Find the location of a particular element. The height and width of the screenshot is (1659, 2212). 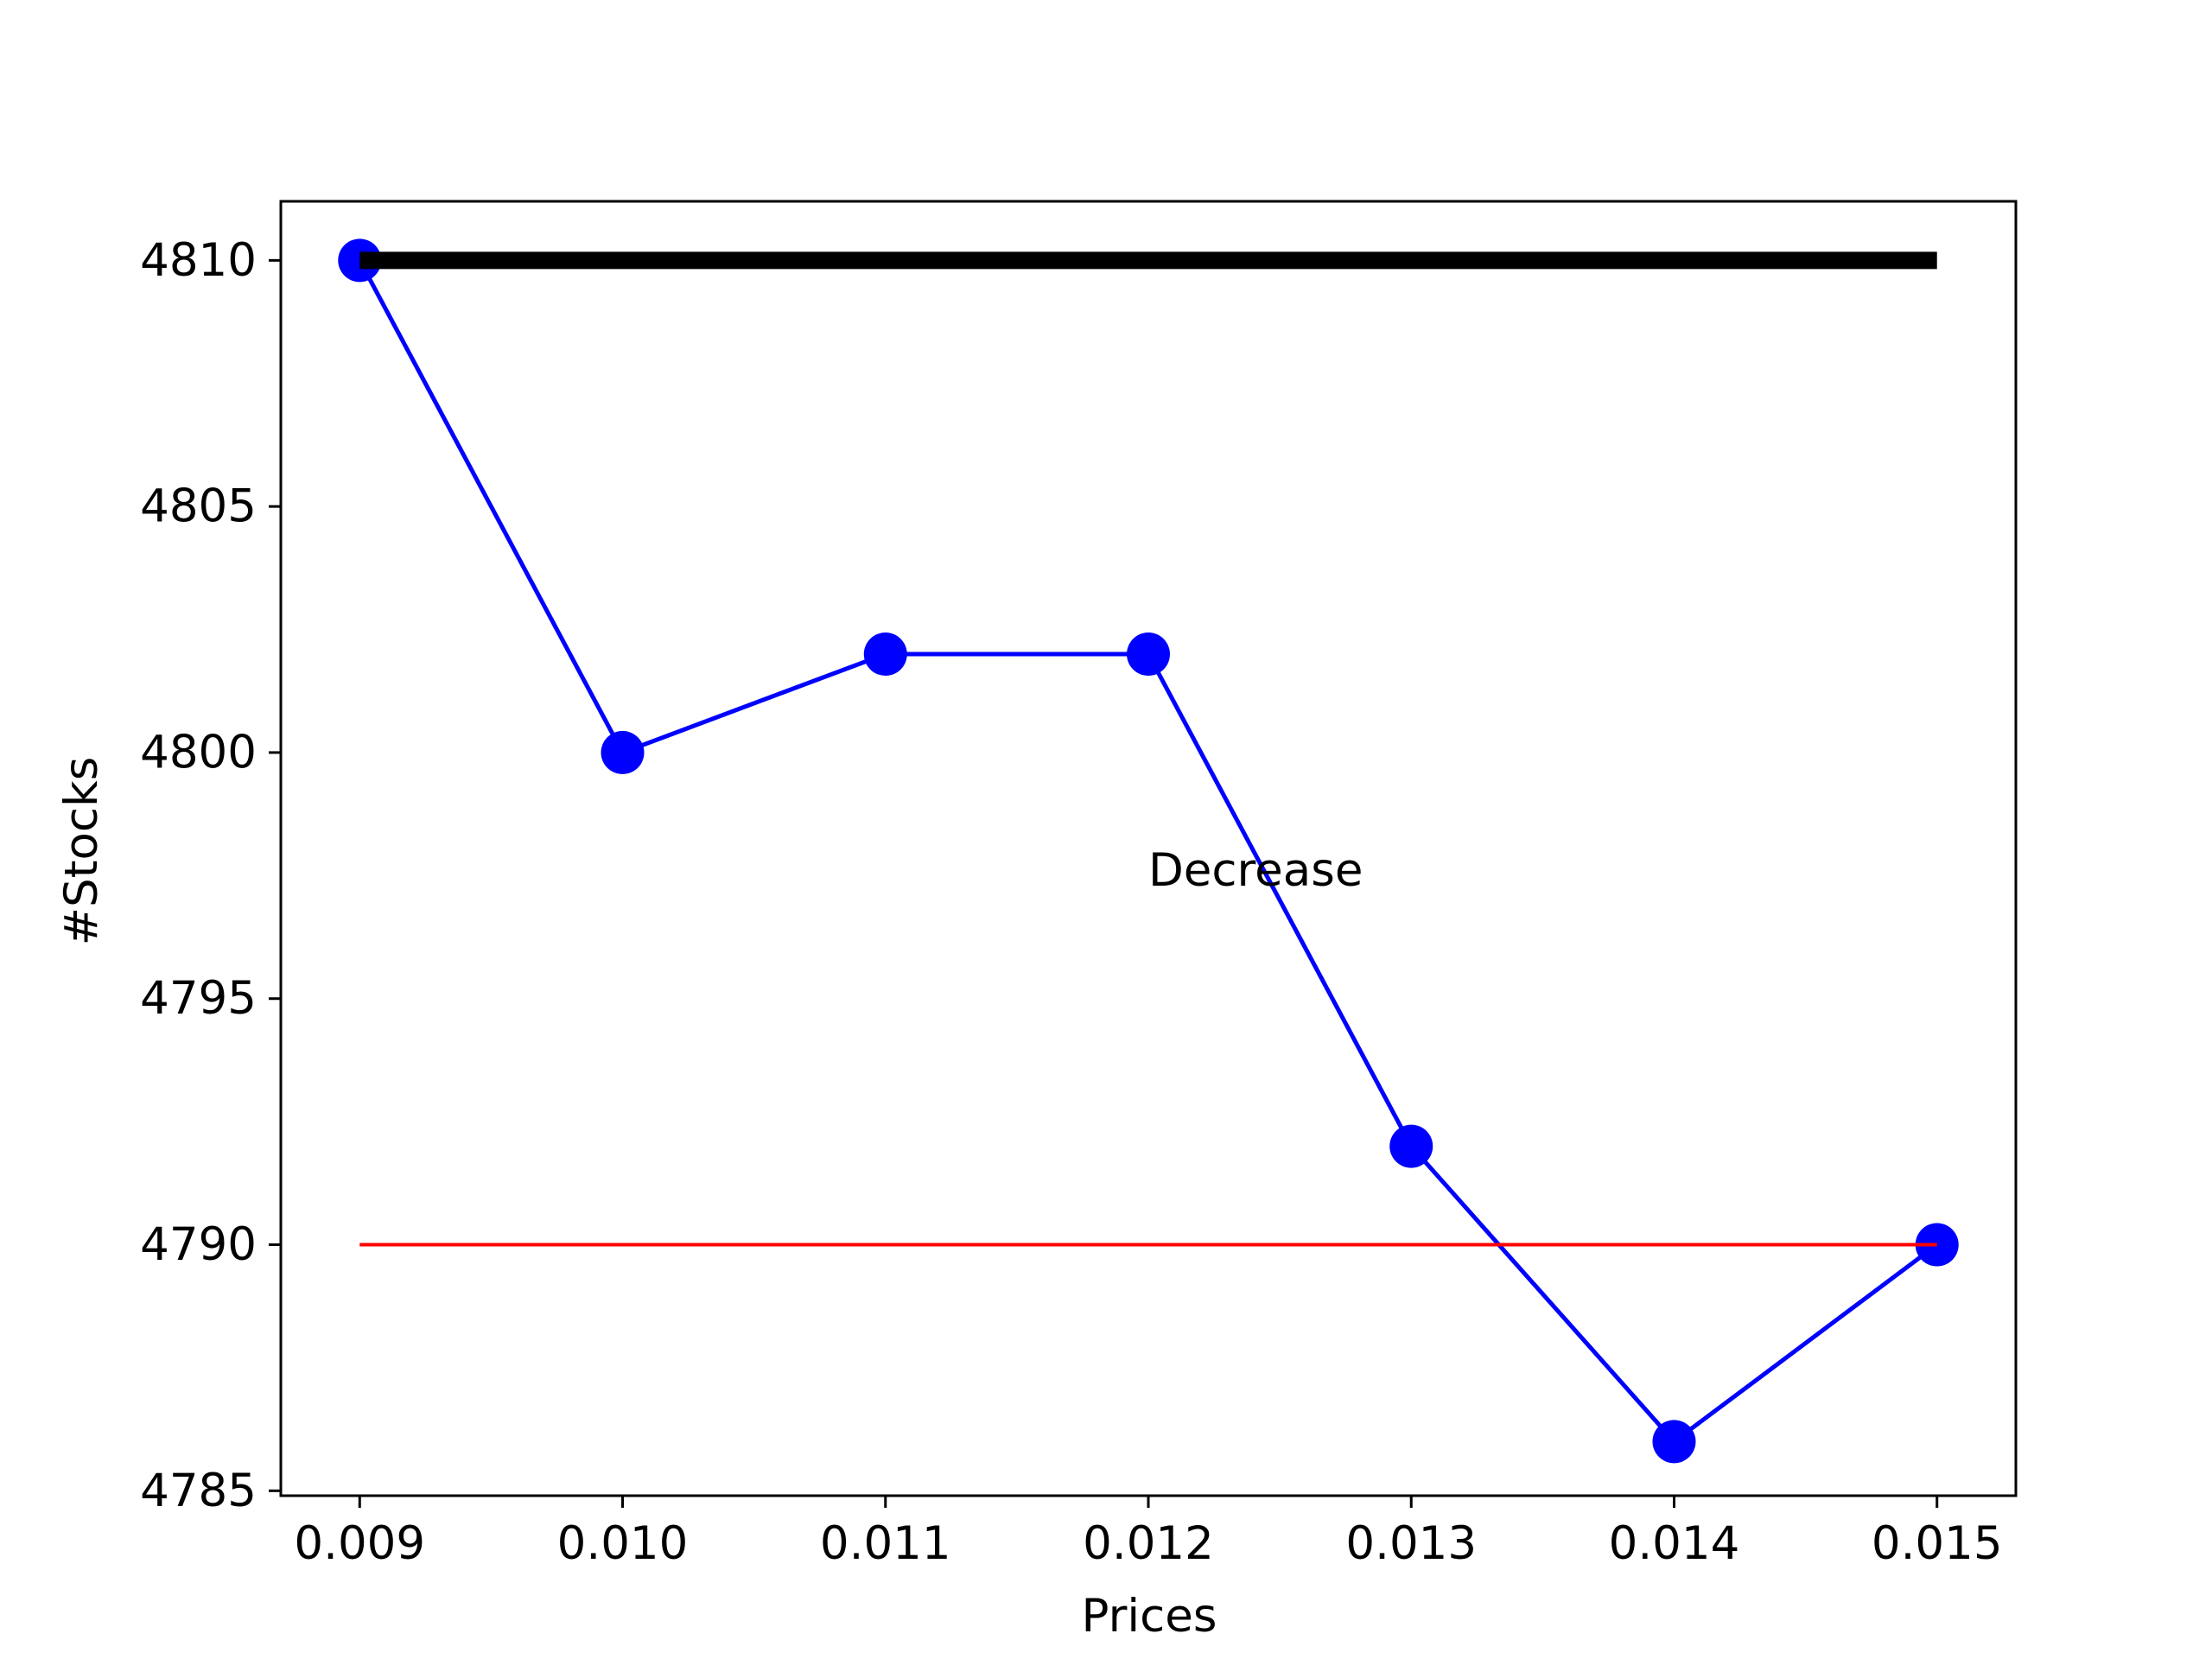

y-tick-label: 4785 is located at coordinates (198, 1491).